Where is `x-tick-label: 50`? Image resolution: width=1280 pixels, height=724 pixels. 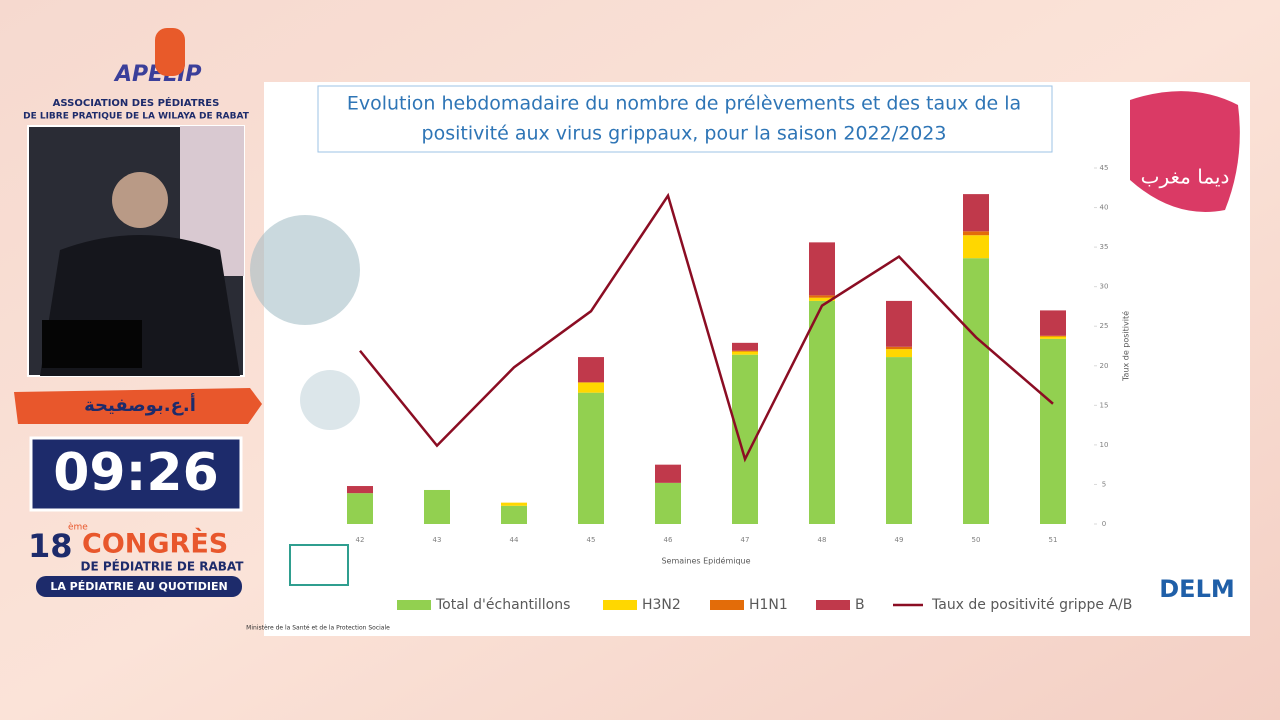 x-tick-label: 50 is located at coordinates (976, 540).